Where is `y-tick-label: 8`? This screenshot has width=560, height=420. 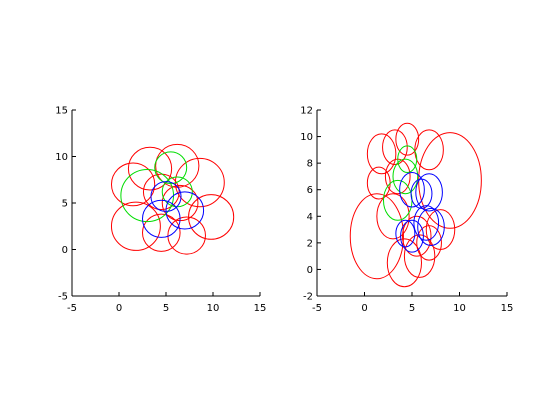
y-tick-label: 8 is located at coordinates (310, 164).